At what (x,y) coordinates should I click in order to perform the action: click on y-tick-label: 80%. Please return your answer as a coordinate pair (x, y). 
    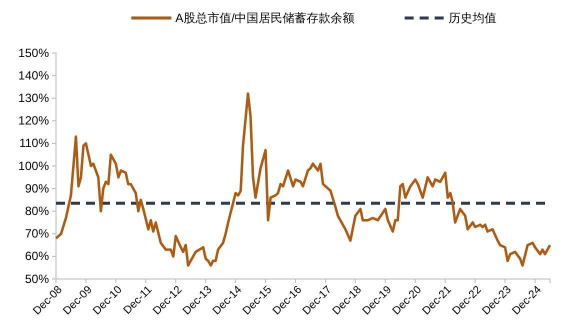
    Looking at the image, I should click on (37, 211).